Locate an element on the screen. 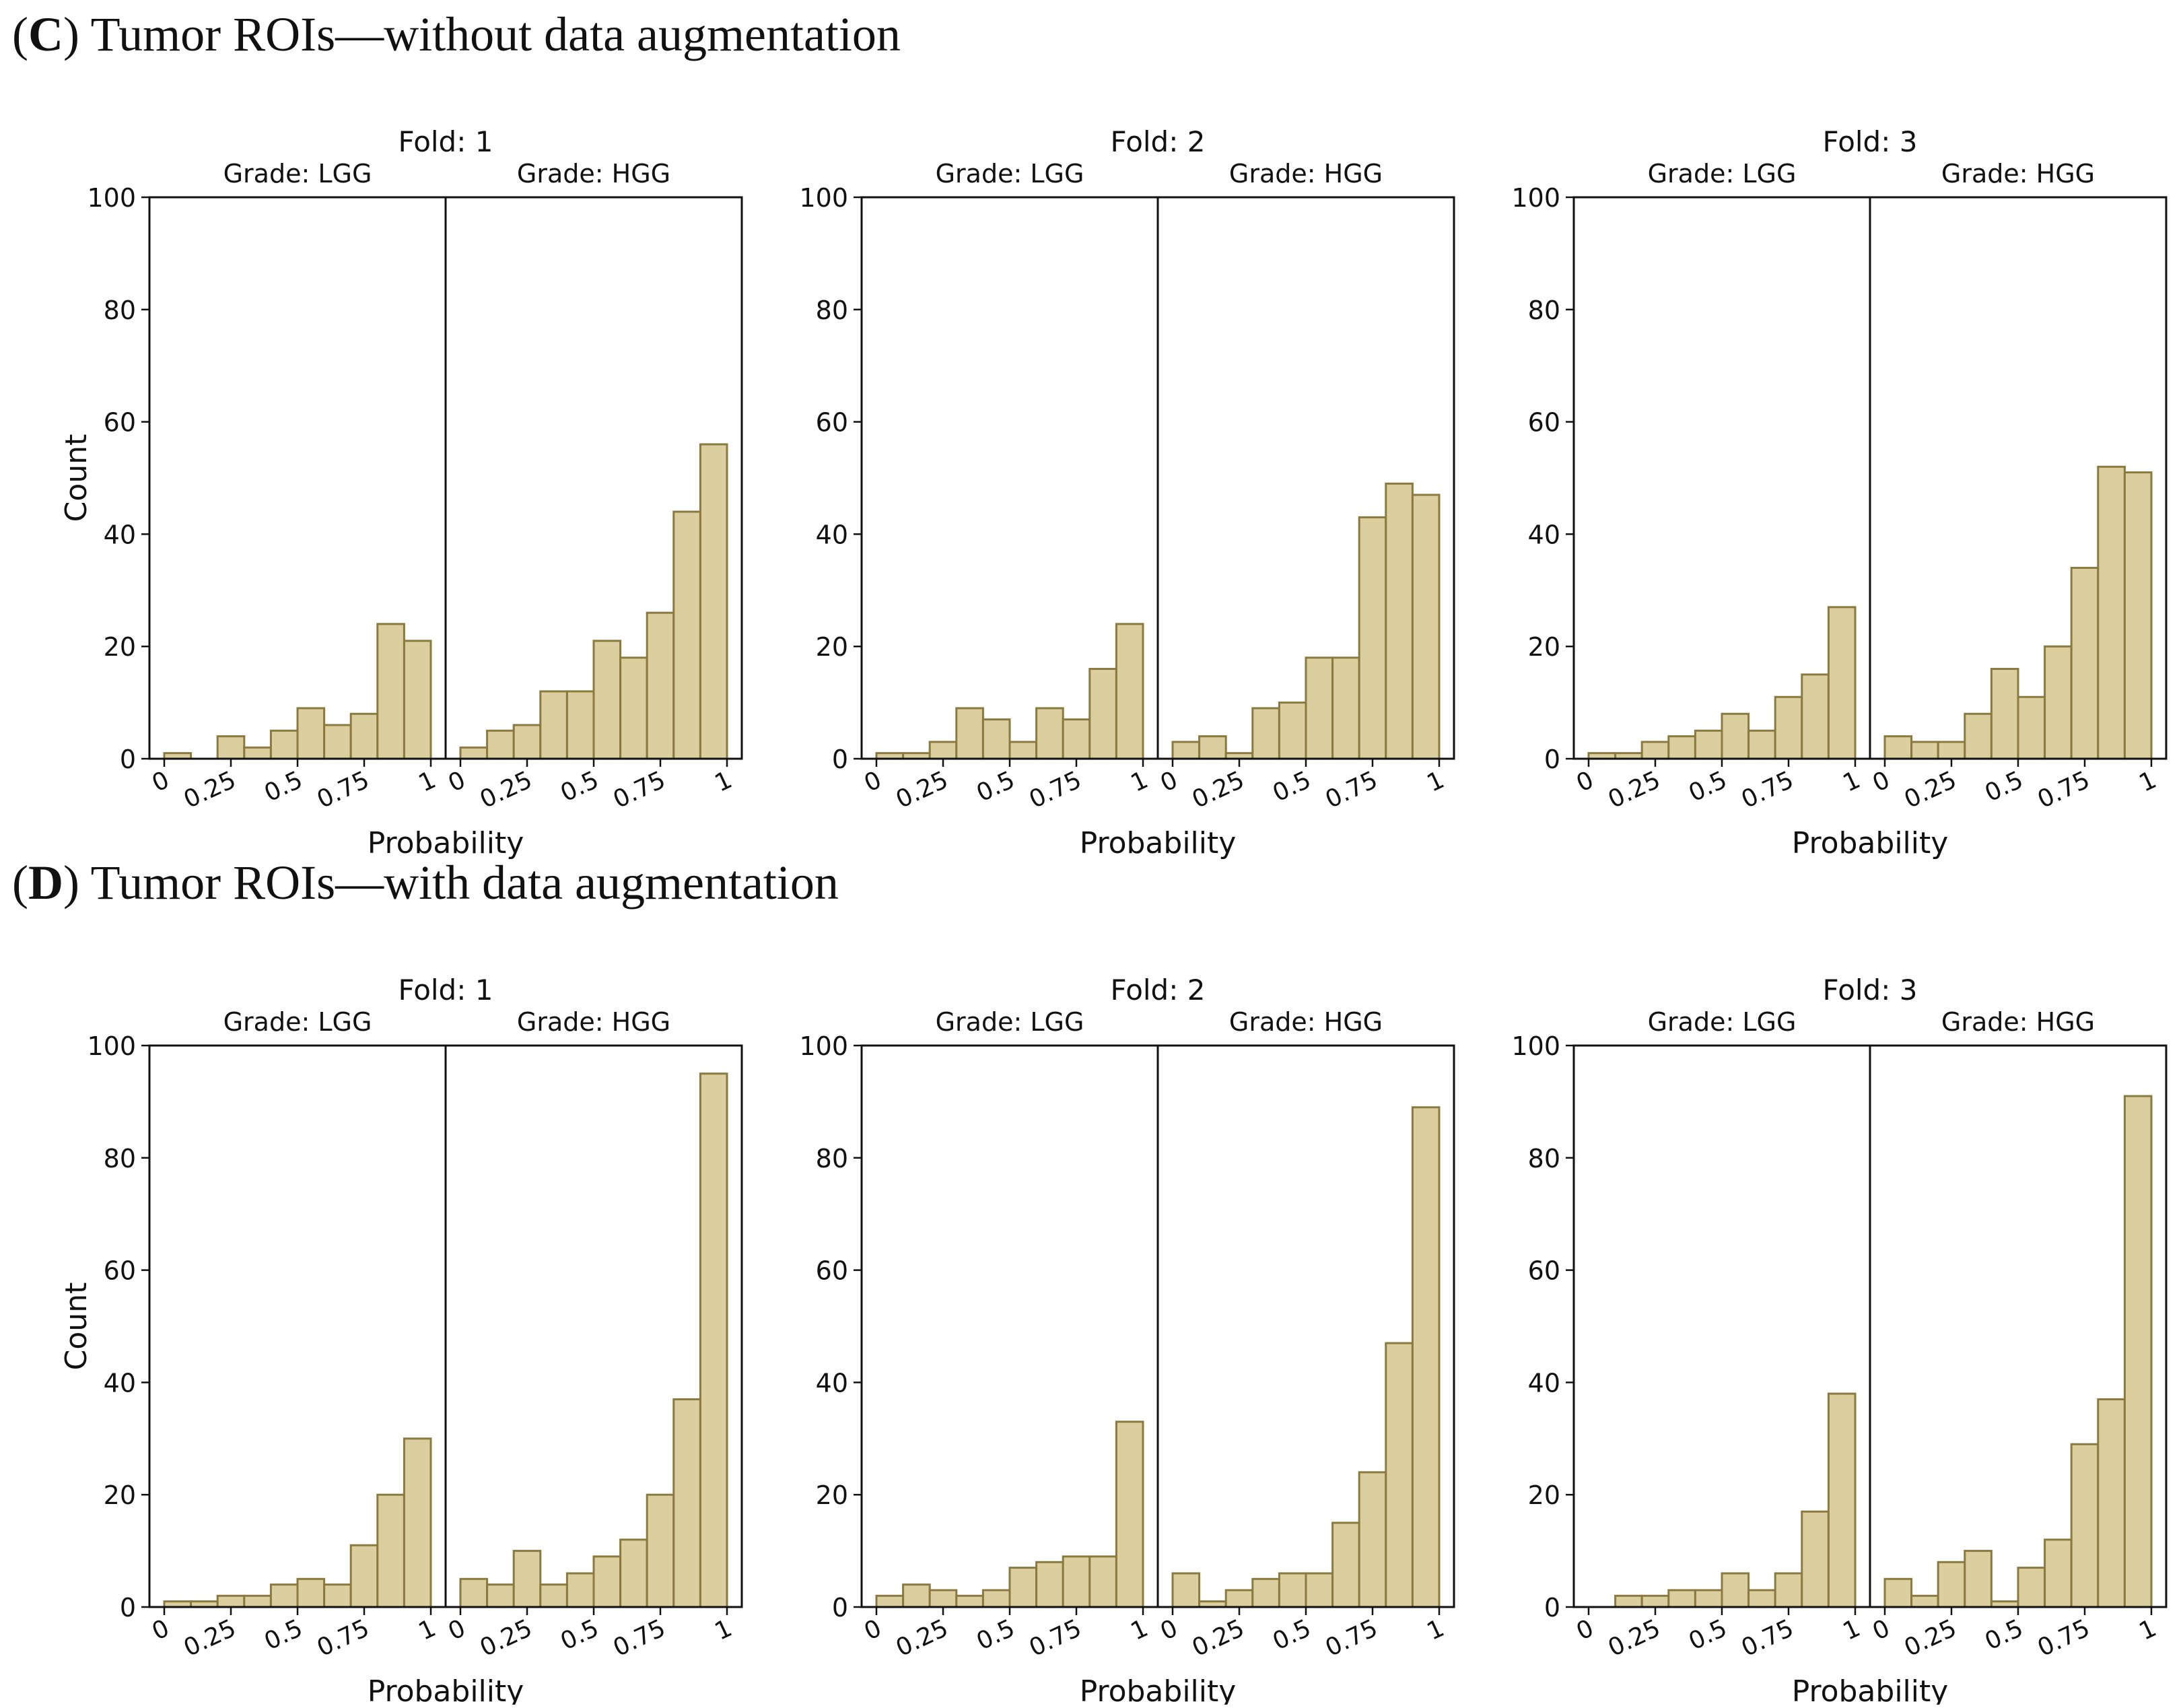 Image resolution: width=2183 pixels, height=1708 pixels. panel-title: Grade: HGG is located at coordinates (594, 174).